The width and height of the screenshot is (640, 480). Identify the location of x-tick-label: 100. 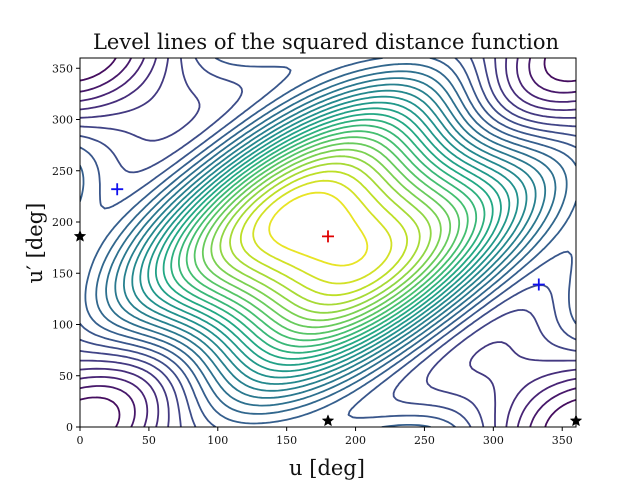
(217, 440).